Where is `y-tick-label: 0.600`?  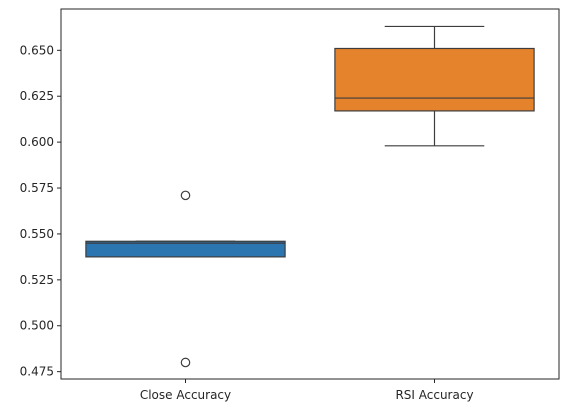
y-tick-label: 0.600 is located at coordinates (37, 142).